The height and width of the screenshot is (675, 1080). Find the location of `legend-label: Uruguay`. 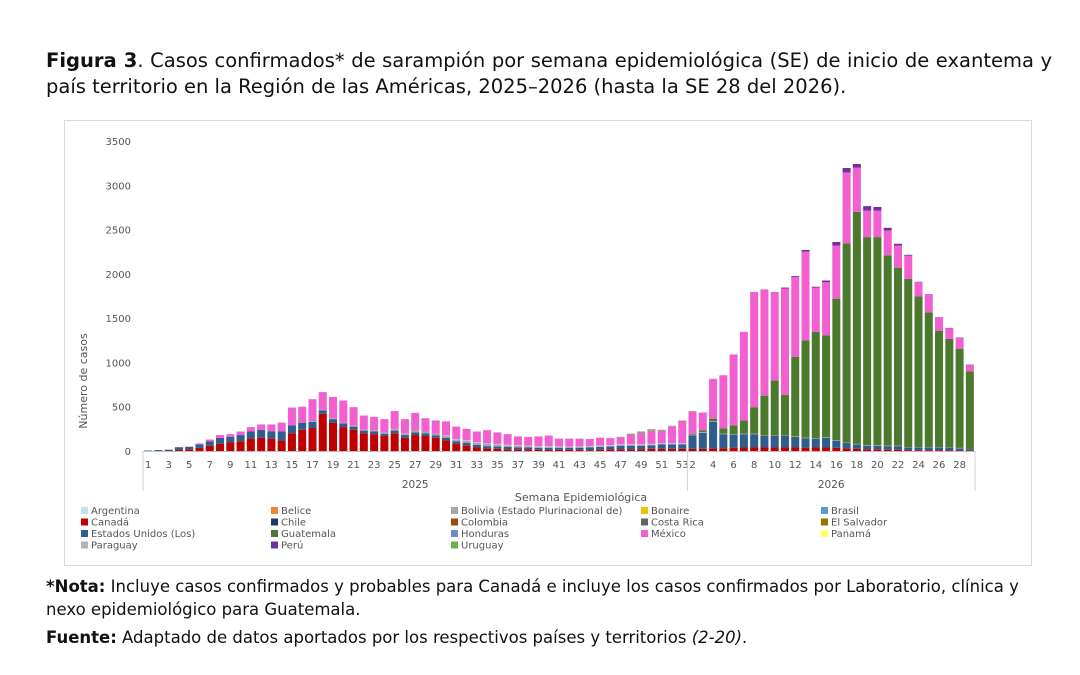

legend-label: Uruguay is located at coordinates (482, 546).